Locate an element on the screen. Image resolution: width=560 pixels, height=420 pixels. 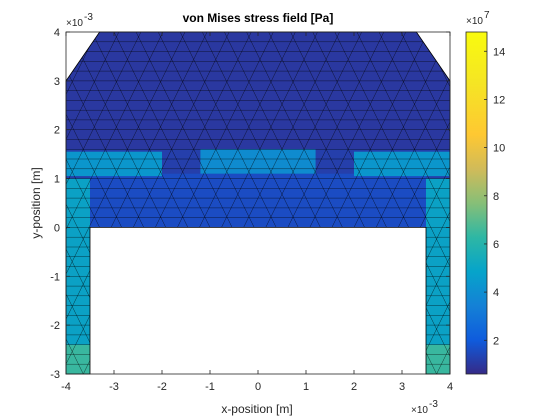
y-tick-label: -3 is located at coordinates (55, 375).